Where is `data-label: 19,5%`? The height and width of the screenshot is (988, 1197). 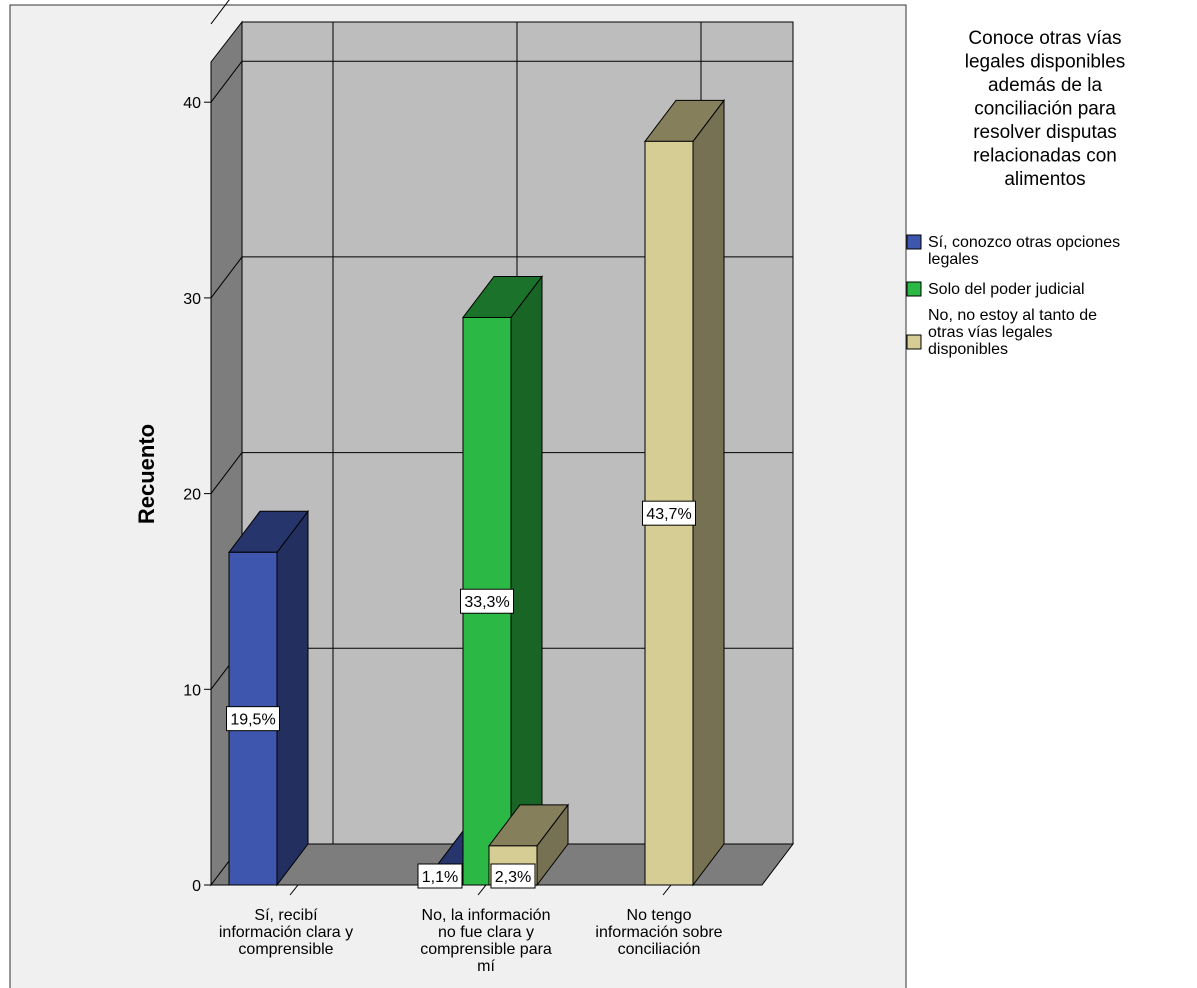 data-label: 19,5% is located at coordinates (252, 720).